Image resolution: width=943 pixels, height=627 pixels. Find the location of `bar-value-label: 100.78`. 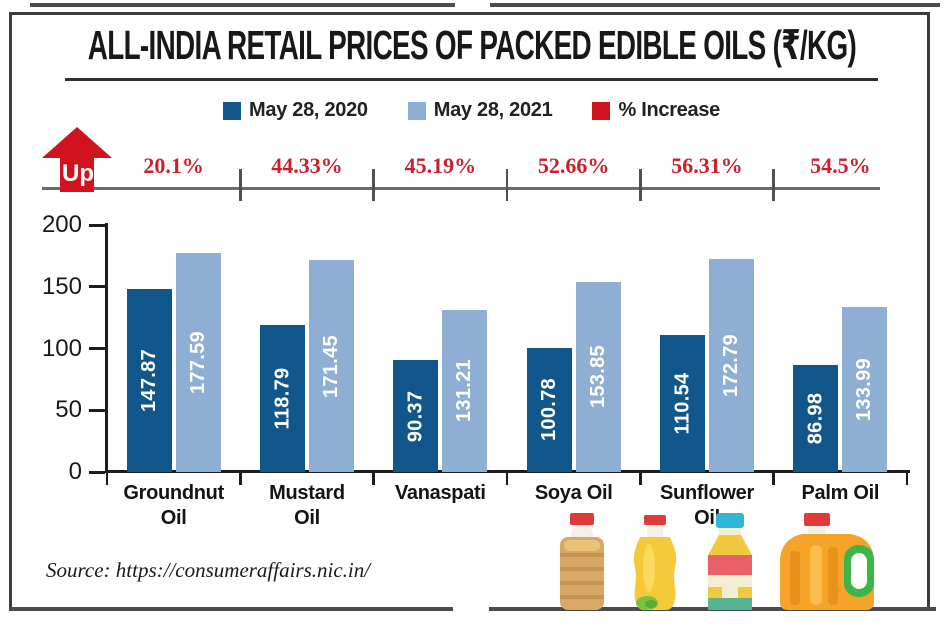

bar-value-label: 100.78 is located at coordinates (549, 410).